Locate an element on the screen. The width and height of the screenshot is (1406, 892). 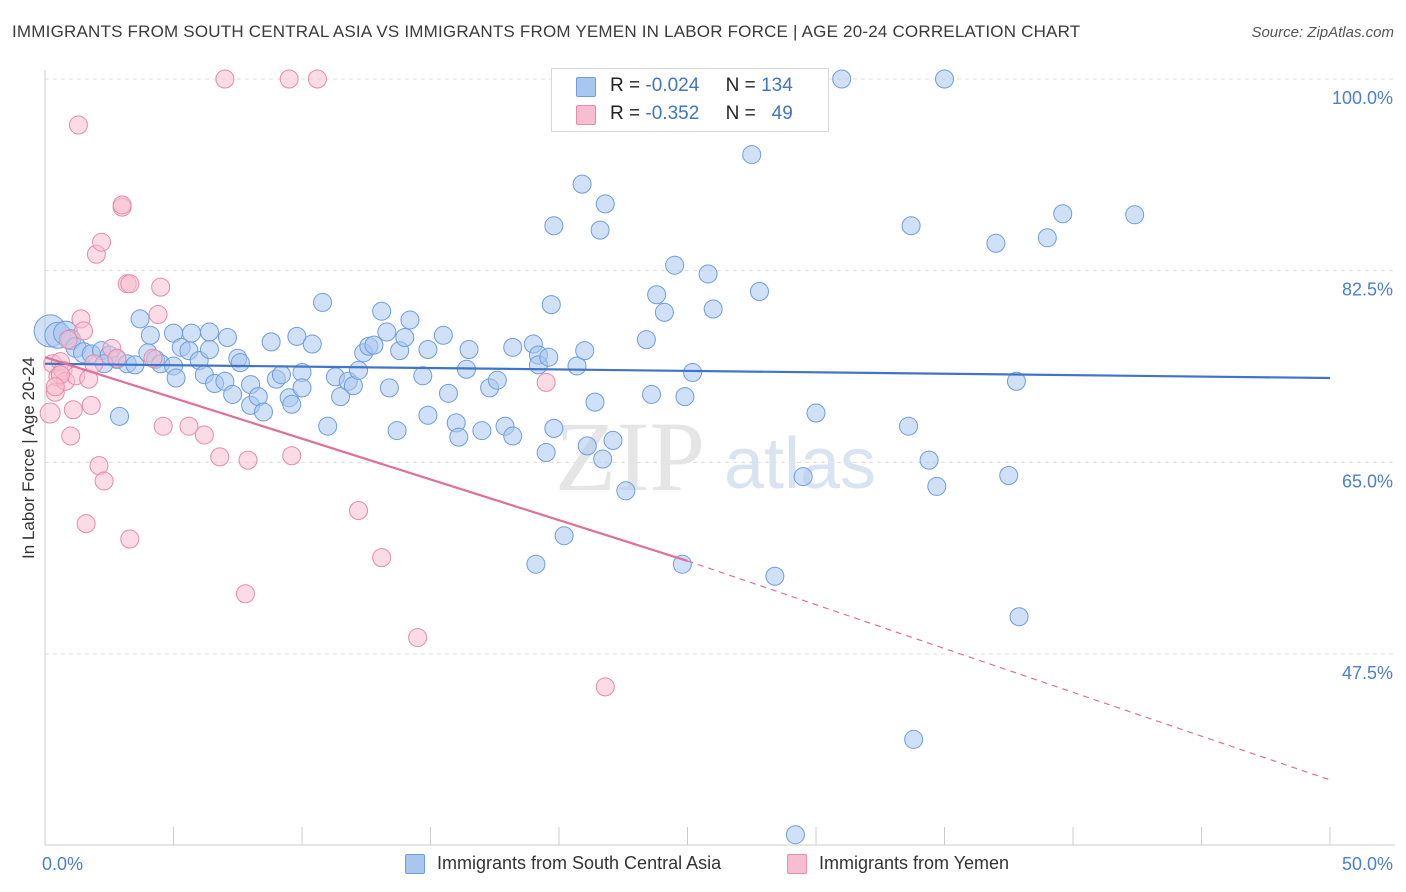
y-tick-label: 100.0% is located at coordinates (1362, 98).